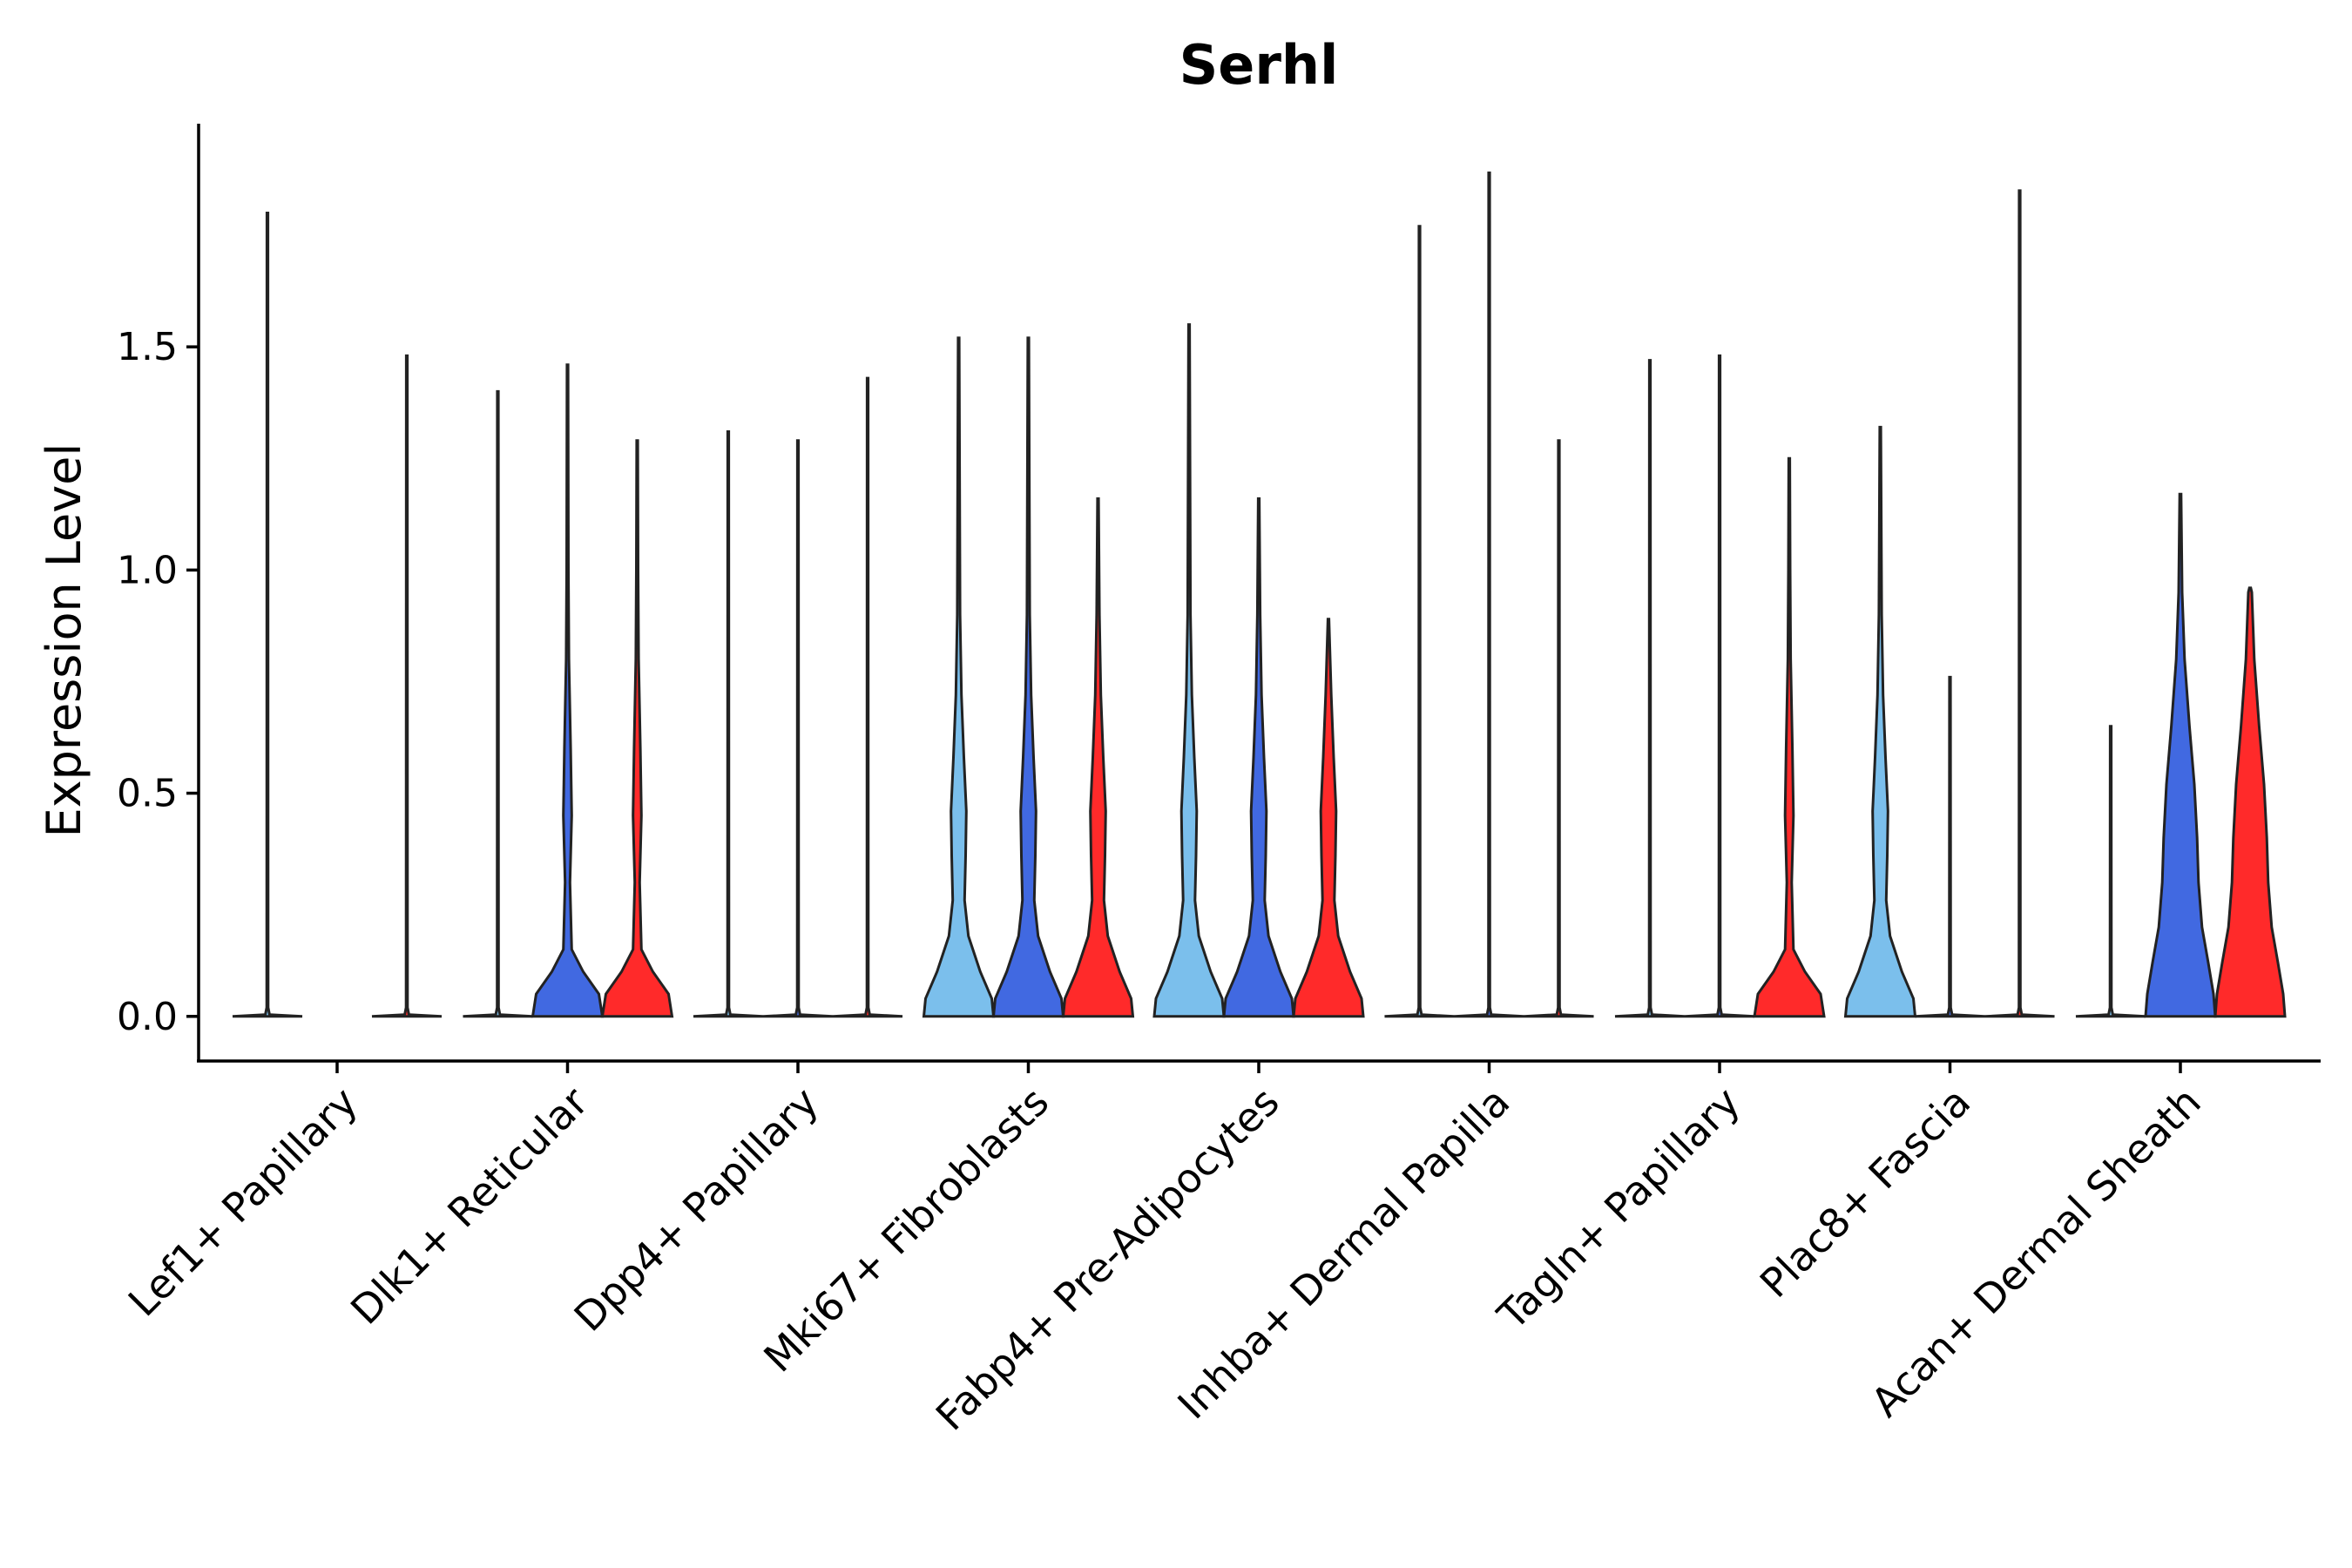 The width and height of the screenshot is (2352, 1568). What do you see at coordinates (1489, 594) in the screenshot?
I see `violin-inhba-dermal-papilla-g2` at bounding box center [1489, 594].